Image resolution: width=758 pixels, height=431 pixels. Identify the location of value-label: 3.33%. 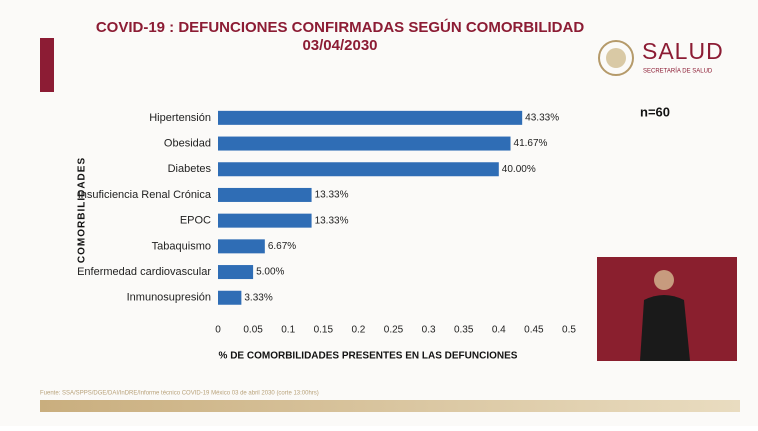
(258, 297).